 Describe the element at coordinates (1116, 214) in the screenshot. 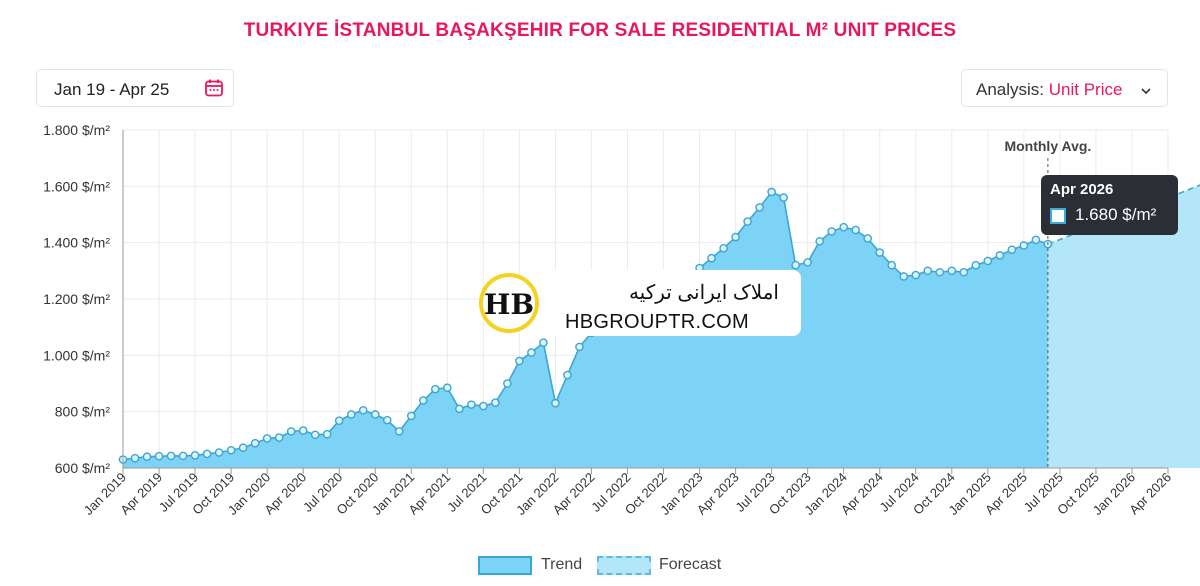

I see `tooltip-value: 1.680 $/m²` at that location.